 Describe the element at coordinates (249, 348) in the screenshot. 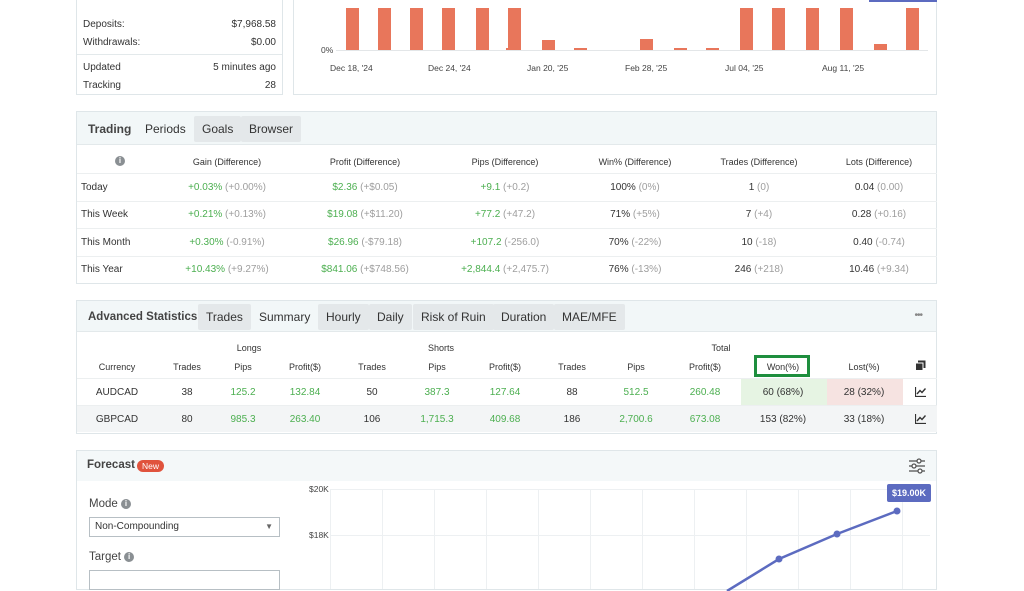

I see `group-header-longs: Longs` at that location.